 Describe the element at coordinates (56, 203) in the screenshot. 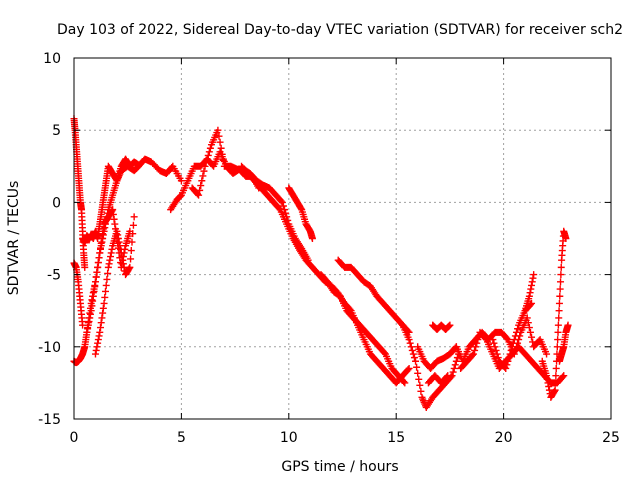

I see `y-tick-label: 0` at that location.